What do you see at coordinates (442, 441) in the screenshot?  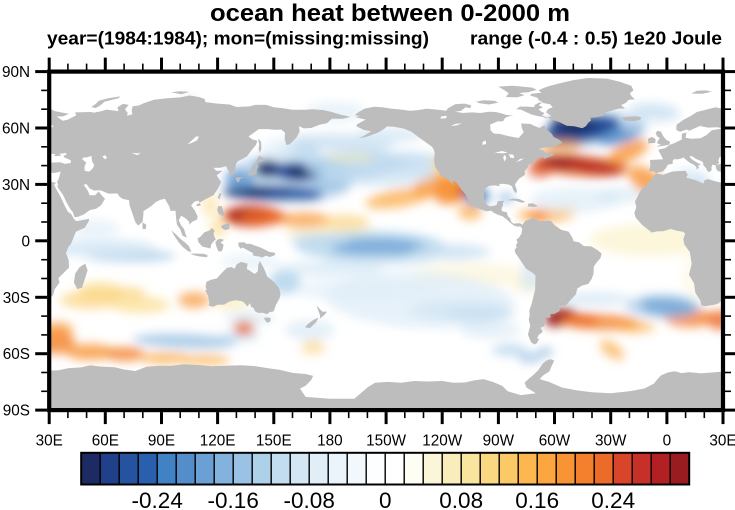 I see `svg-text: 120W` at bounding box center [442, 441].